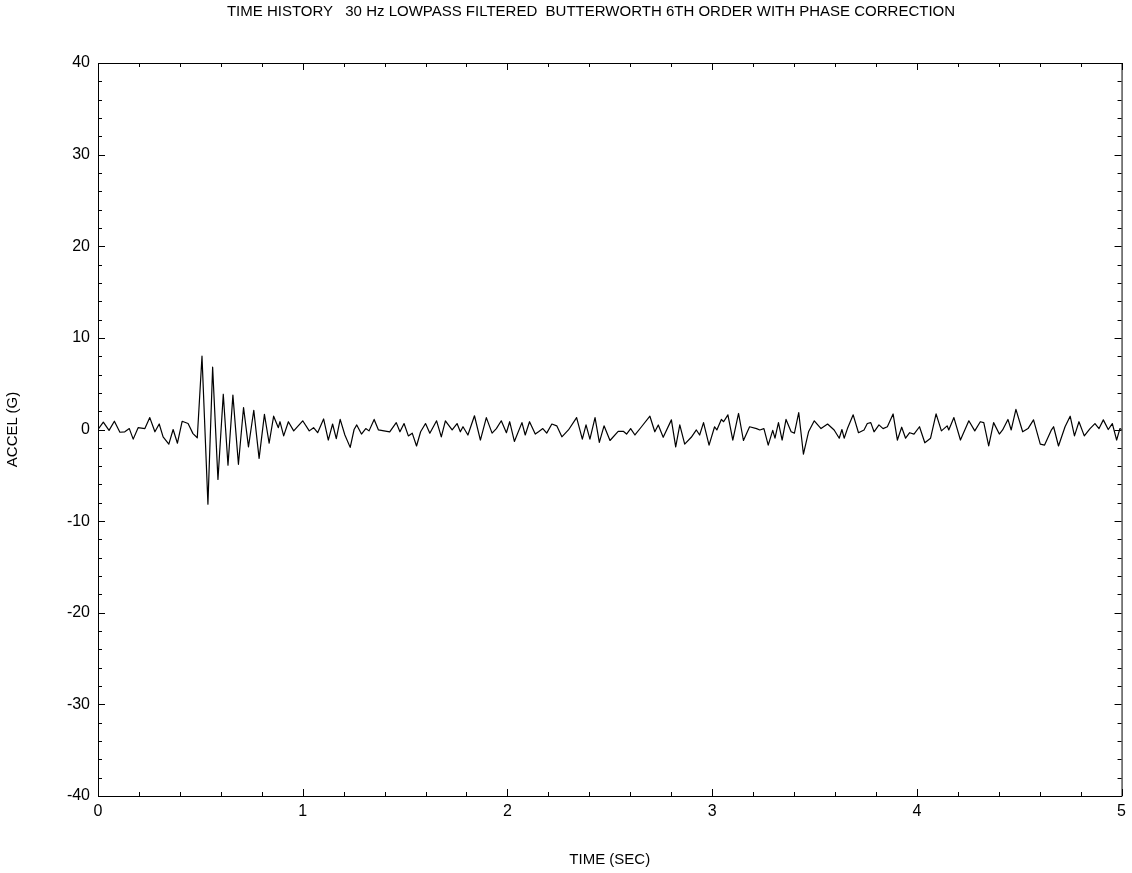 This screenshot has height=873, width=1132. What do you see at coordinates (610, 859) in the screenshot?
I see `x-axis-title: TIME (SEC)` at bounding box center [610, 859].